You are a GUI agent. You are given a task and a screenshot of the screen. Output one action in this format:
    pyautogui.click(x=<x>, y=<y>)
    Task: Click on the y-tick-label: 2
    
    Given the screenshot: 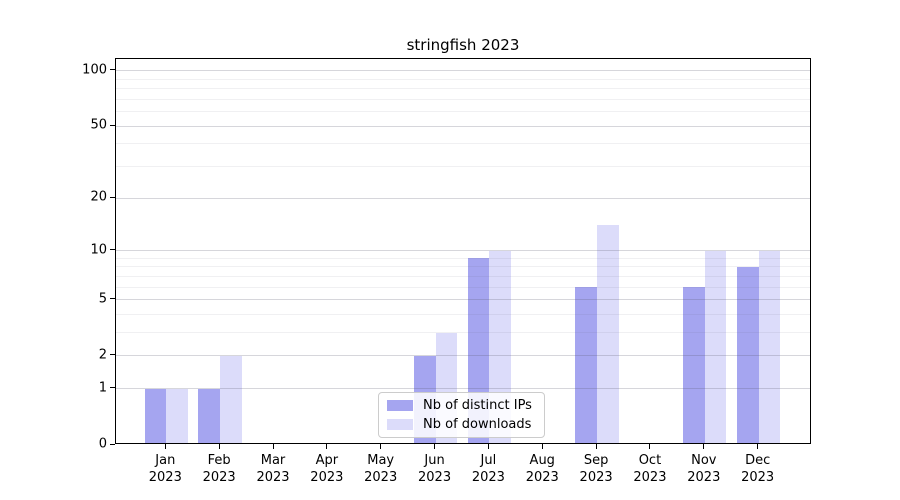 What is the action you would take?
    pyautogui.click(x=102, y=355)
    